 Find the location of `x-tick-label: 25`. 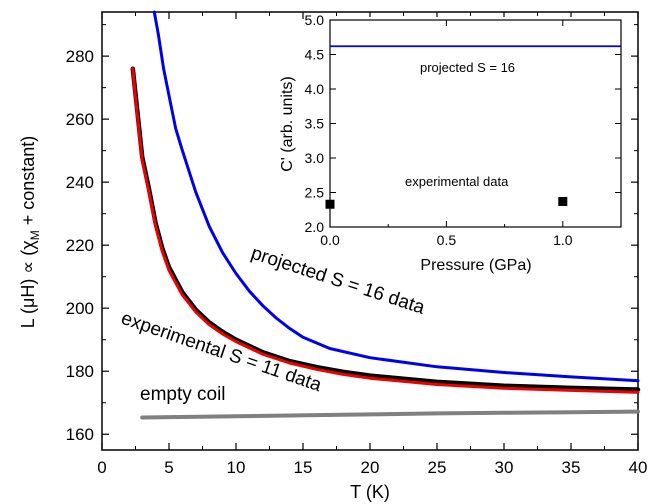

x-tick-label: 25 is located at coordinates (437, 467).